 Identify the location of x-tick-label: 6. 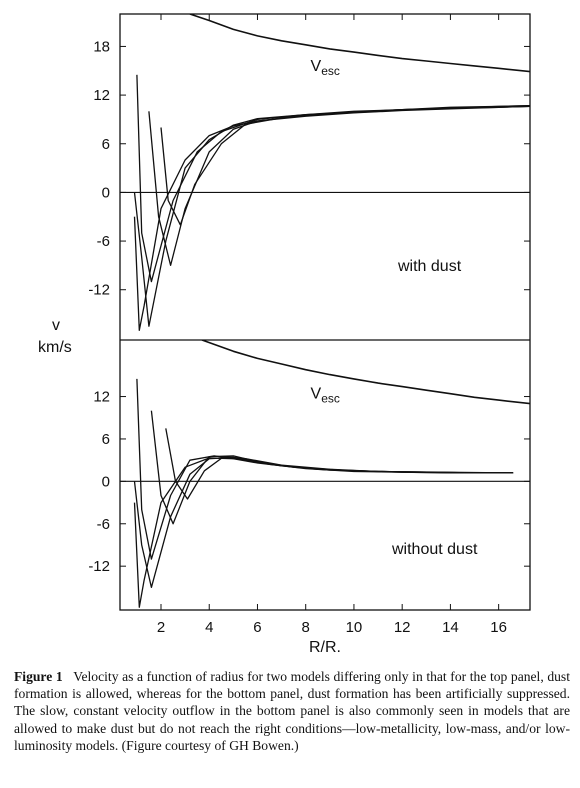
(257, 627).